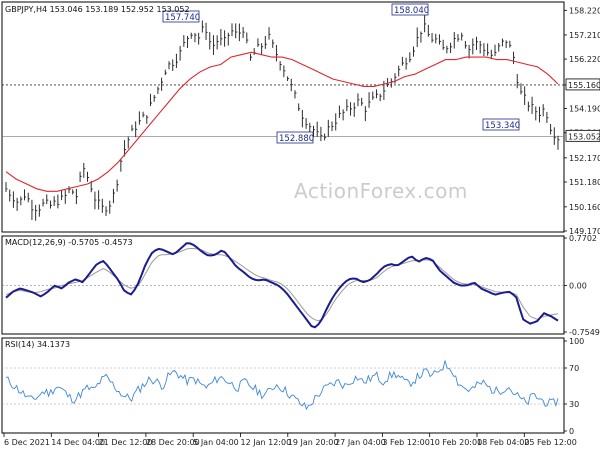  I want to click on price-y-tick-label: 154.190, so click(584, 109).